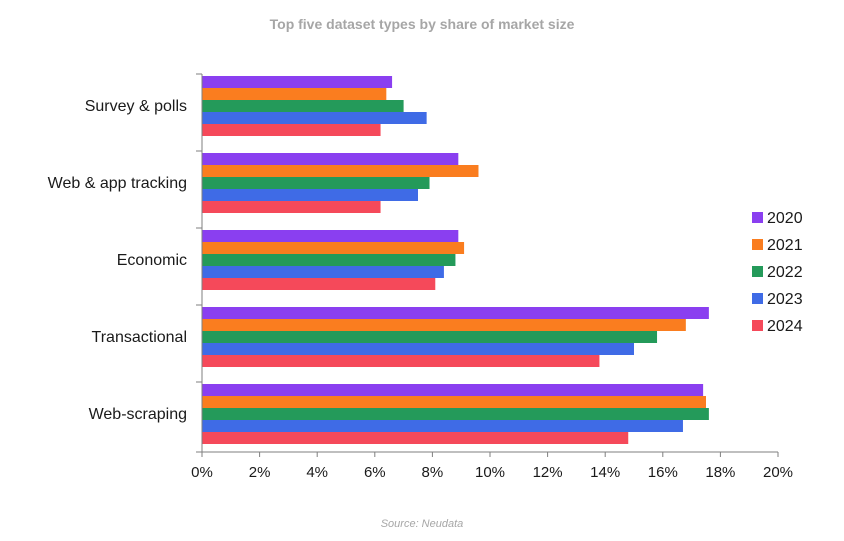 The image size is (844, 541). I want to click on legend-label: 2023, so click(785, 299).